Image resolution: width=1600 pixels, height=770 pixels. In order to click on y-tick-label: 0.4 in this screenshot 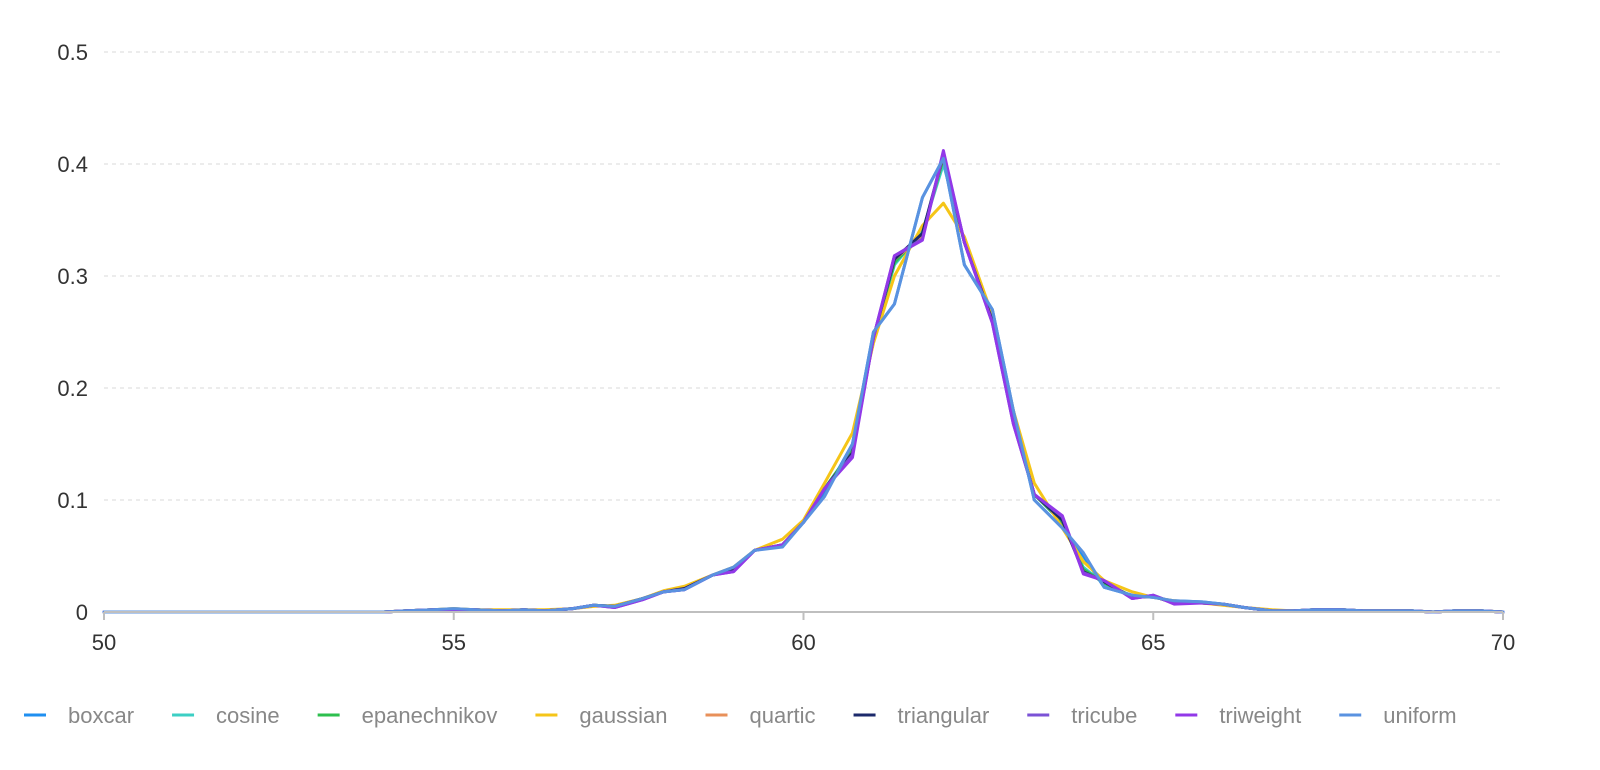, I will do `click(72, 164)`.